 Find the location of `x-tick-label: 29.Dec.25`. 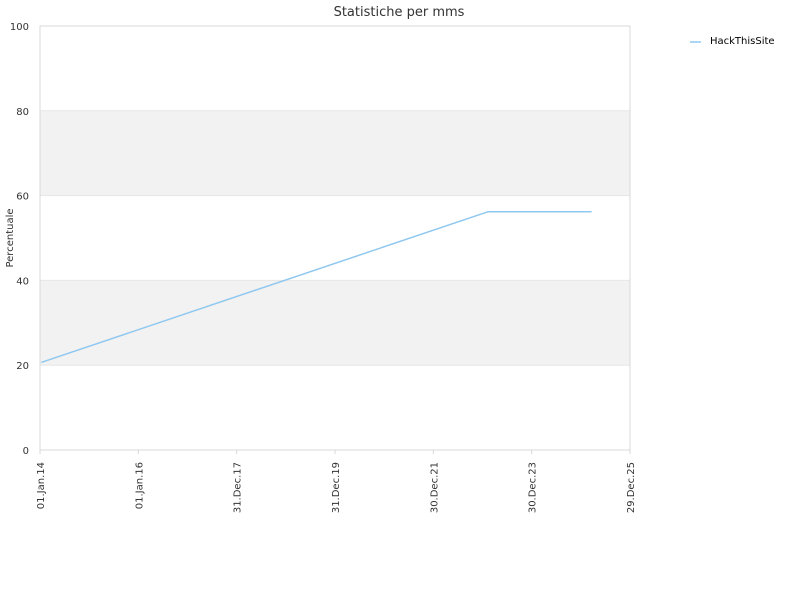

x-tick-label: 29.Dec.25 is located at coordinates (631, 487).